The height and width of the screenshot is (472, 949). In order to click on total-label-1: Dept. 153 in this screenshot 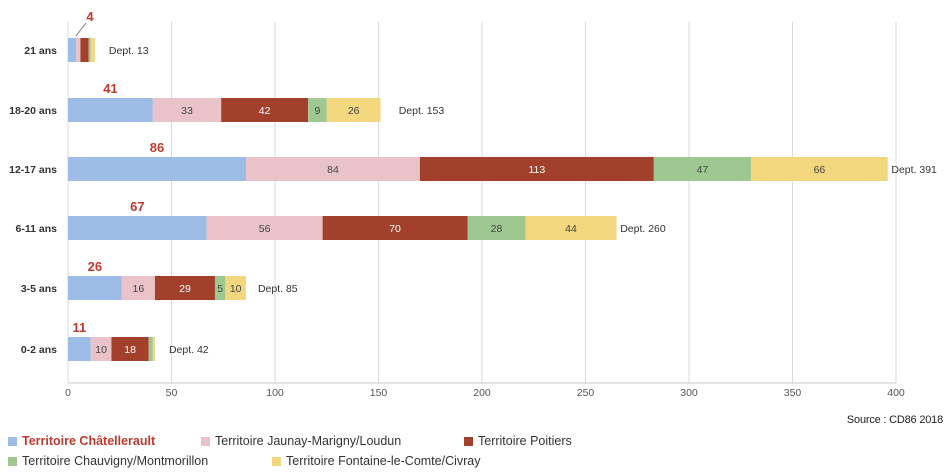, I will do `click(422, 111)`.